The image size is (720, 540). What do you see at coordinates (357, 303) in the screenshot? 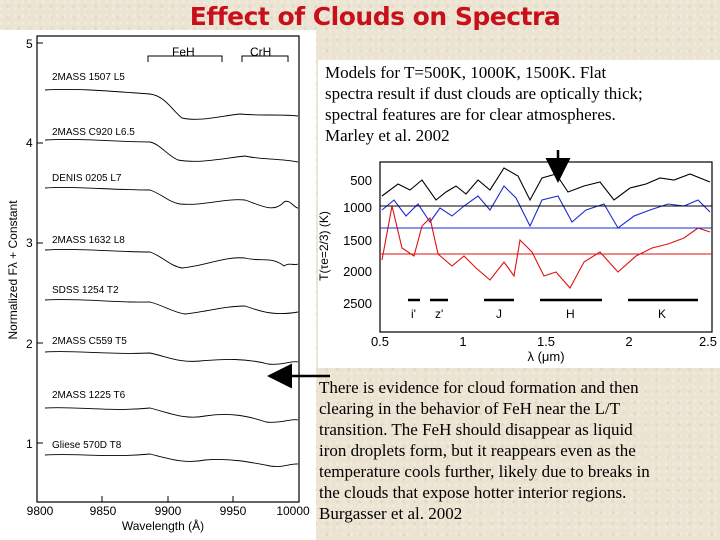
I see `right-y-tick-2500: 2500` at bounding box center [357, 303].